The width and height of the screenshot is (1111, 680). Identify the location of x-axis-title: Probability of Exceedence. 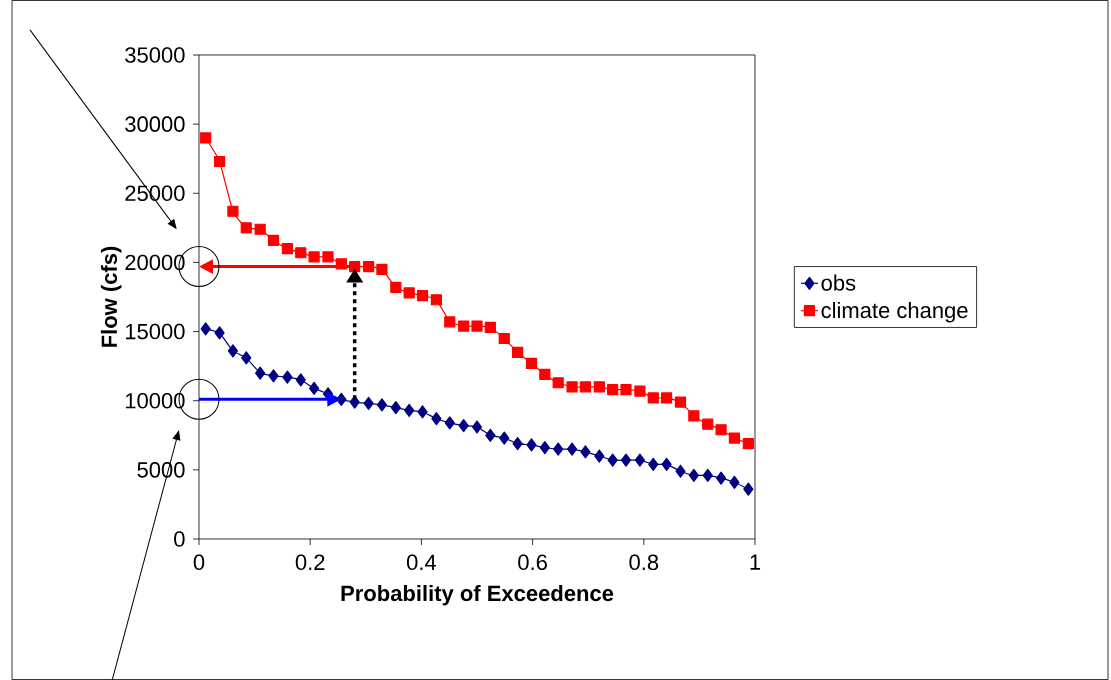
(477, 595).